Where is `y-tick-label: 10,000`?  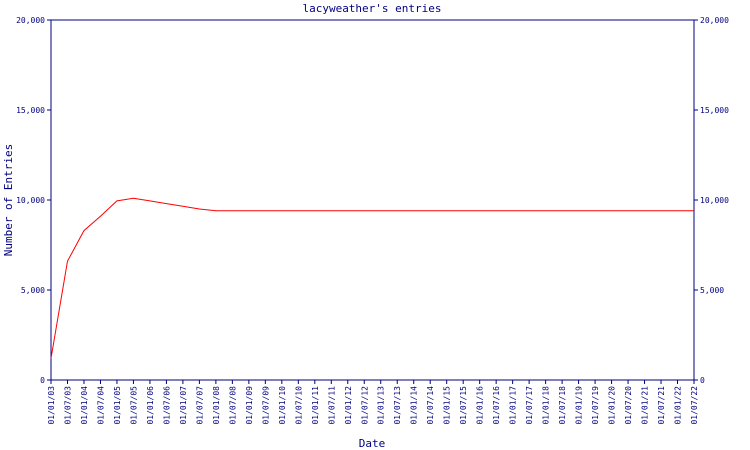
y-tick-label: 10,000 is located at coordinates (30, 200).